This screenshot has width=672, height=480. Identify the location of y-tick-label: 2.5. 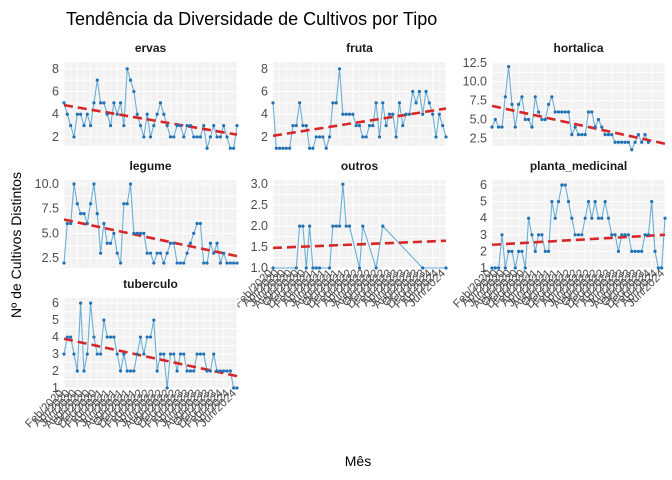
(259, 205).